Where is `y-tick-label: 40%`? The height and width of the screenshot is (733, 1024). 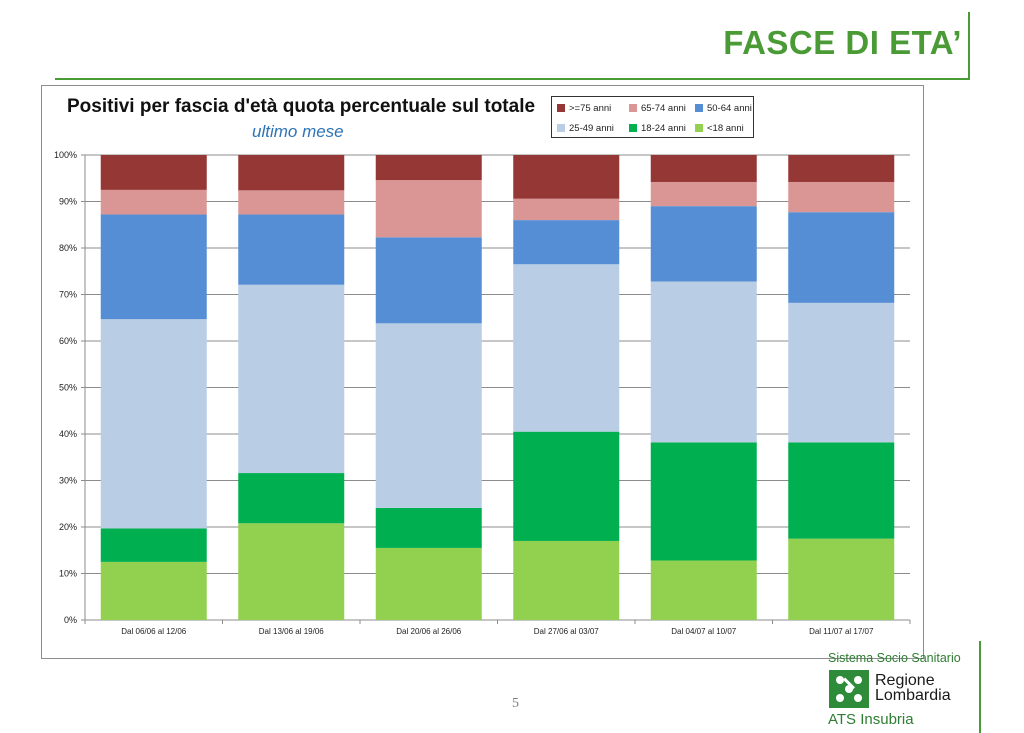
y-tick-label: 40% is located at coordinates (68, 434).